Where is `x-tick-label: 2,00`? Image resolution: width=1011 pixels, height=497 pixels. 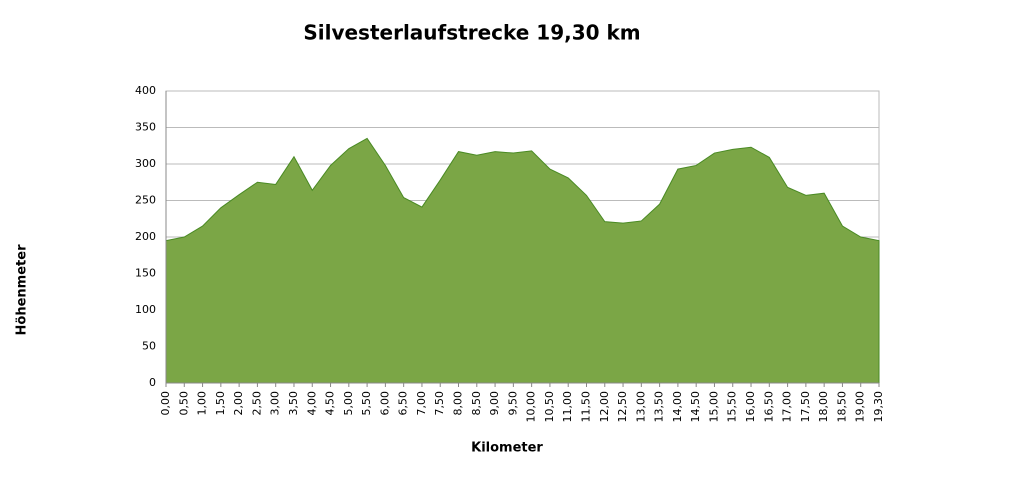 x-tick-label: 2,00 is located at coordinates (238, 403).